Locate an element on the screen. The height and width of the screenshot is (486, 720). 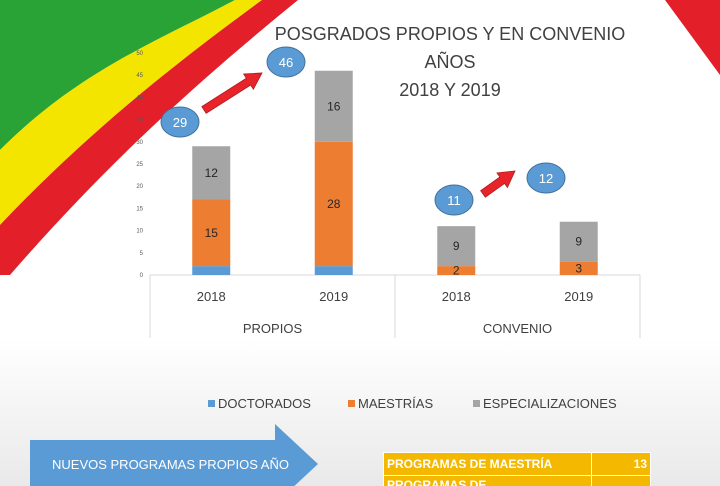
data-label: 3 is located at coordinates (578, 268).